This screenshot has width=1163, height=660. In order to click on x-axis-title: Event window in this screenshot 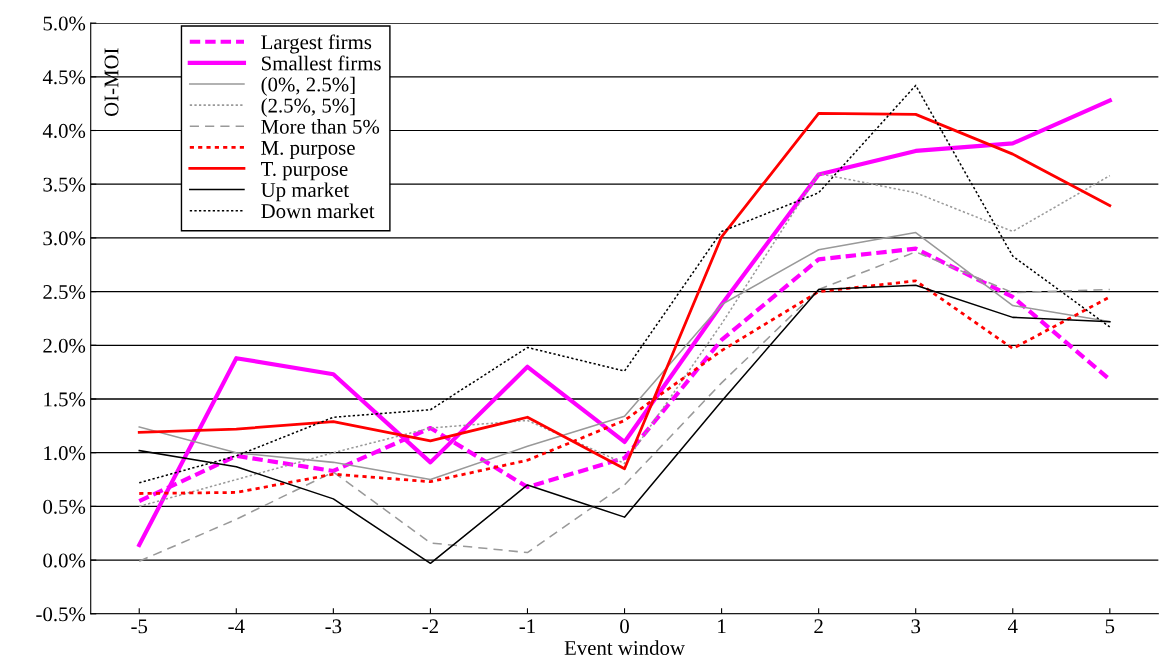, I will do `click(624, 647)`.